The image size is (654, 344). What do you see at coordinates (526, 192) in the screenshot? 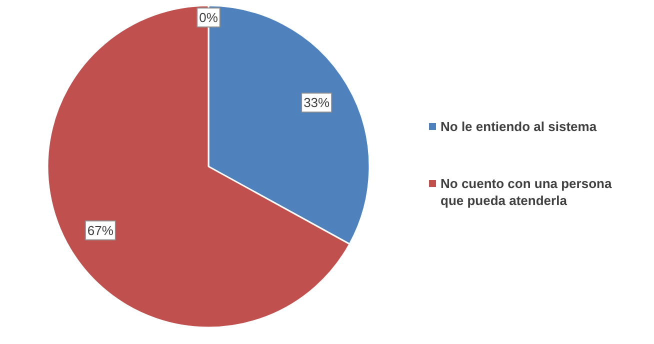
I see `legend-label: No cuento con una persona que pueda atenderla` at bounding box center [526, 192].